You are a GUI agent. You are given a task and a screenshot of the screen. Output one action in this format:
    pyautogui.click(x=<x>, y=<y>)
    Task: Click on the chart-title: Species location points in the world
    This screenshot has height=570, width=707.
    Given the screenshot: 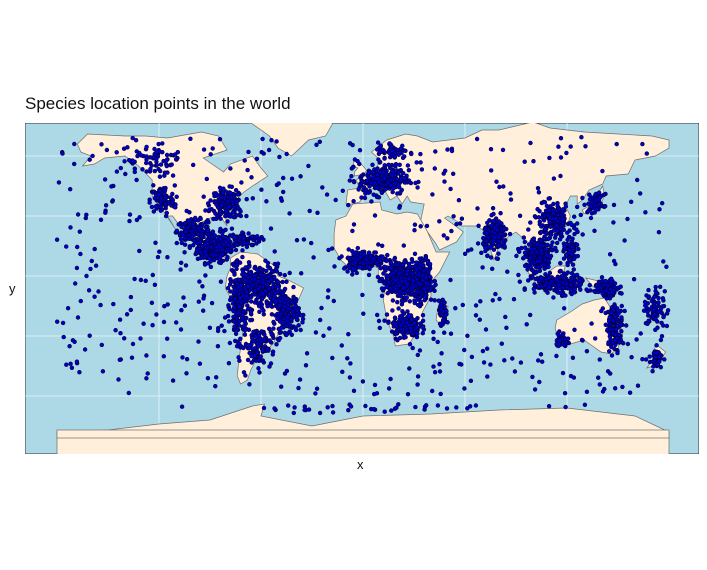 What is the action you would take?
    pyautogui.click(x=158, y=103)
    